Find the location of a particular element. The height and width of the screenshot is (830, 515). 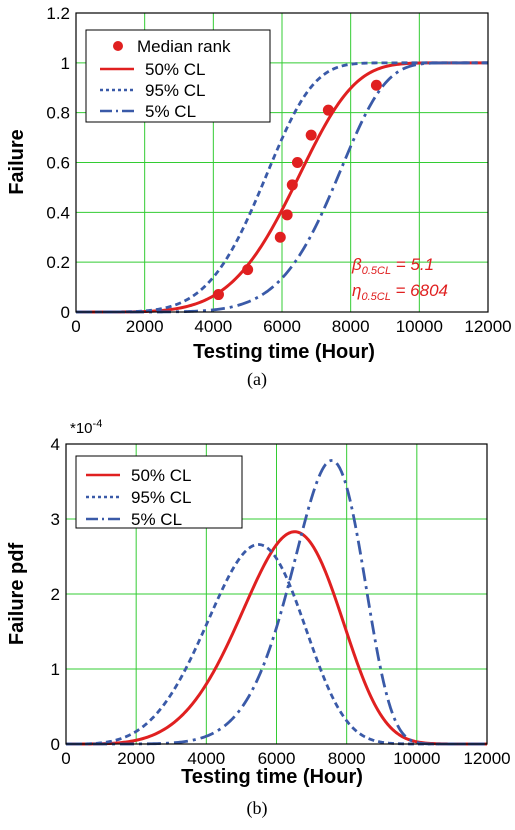

y-multiplier-label: *10-4 is located at coordinates (86, 427).